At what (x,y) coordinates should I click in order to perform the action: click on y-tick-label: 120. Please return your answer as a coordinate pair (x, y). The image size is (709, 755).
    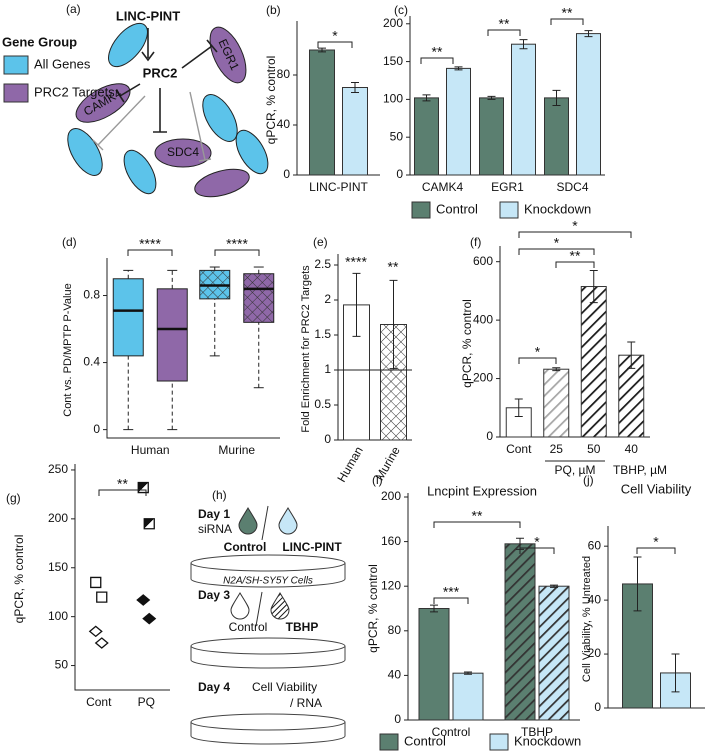
    Looking at the image, I should click on (391, 585).